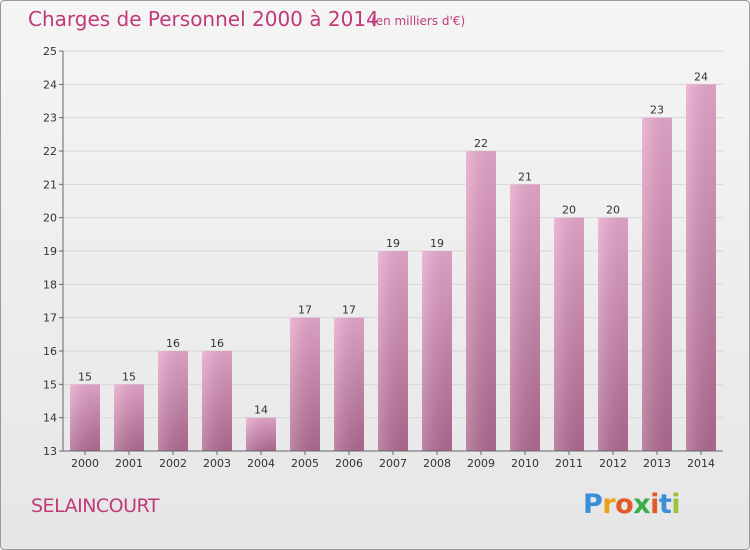 The height and width of the screenshot is (550, 750). I want to click on y-tick-label: 19, so click(50, 251).